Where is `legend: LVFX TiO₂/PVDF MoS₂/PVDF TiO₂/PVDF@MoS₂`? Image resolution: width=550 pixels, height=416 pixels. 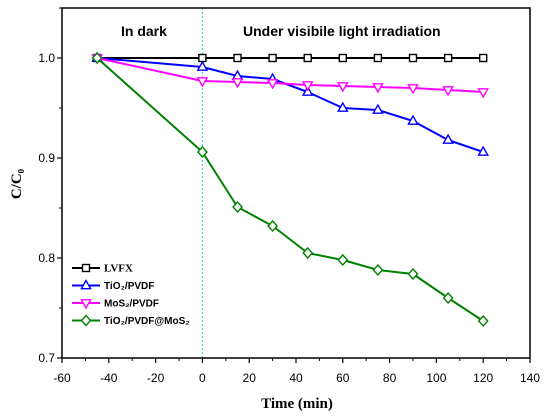 legend: LVFX TiO₂/PVDF MoS₂/PVDF TiO₂/PVDF@MoS₂ is located at coordinates (131, 295).